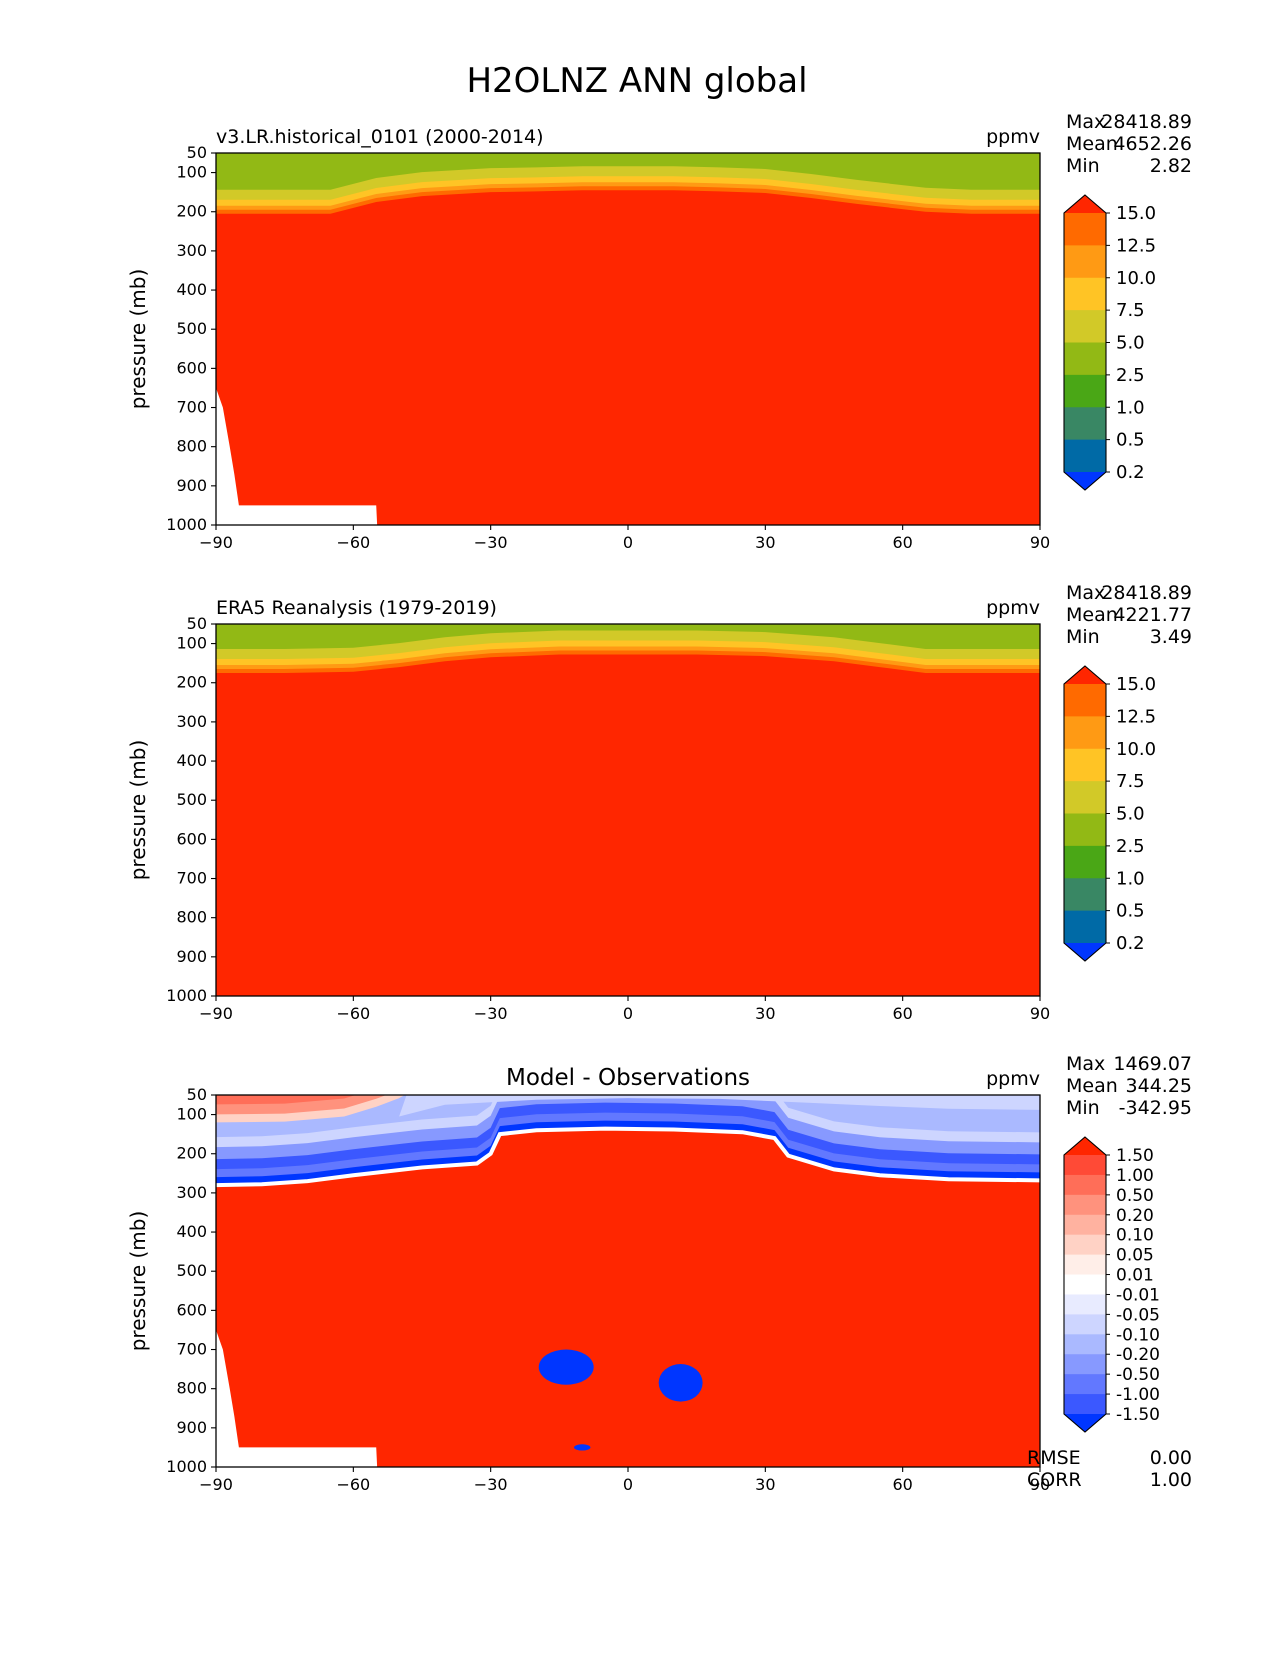 The image size is (1275, 1654). What do you see at coordinates (1135, 1236) in the screenshot?
I see `colorbar-label: 0.10` at bounding box center [1135, 1236].